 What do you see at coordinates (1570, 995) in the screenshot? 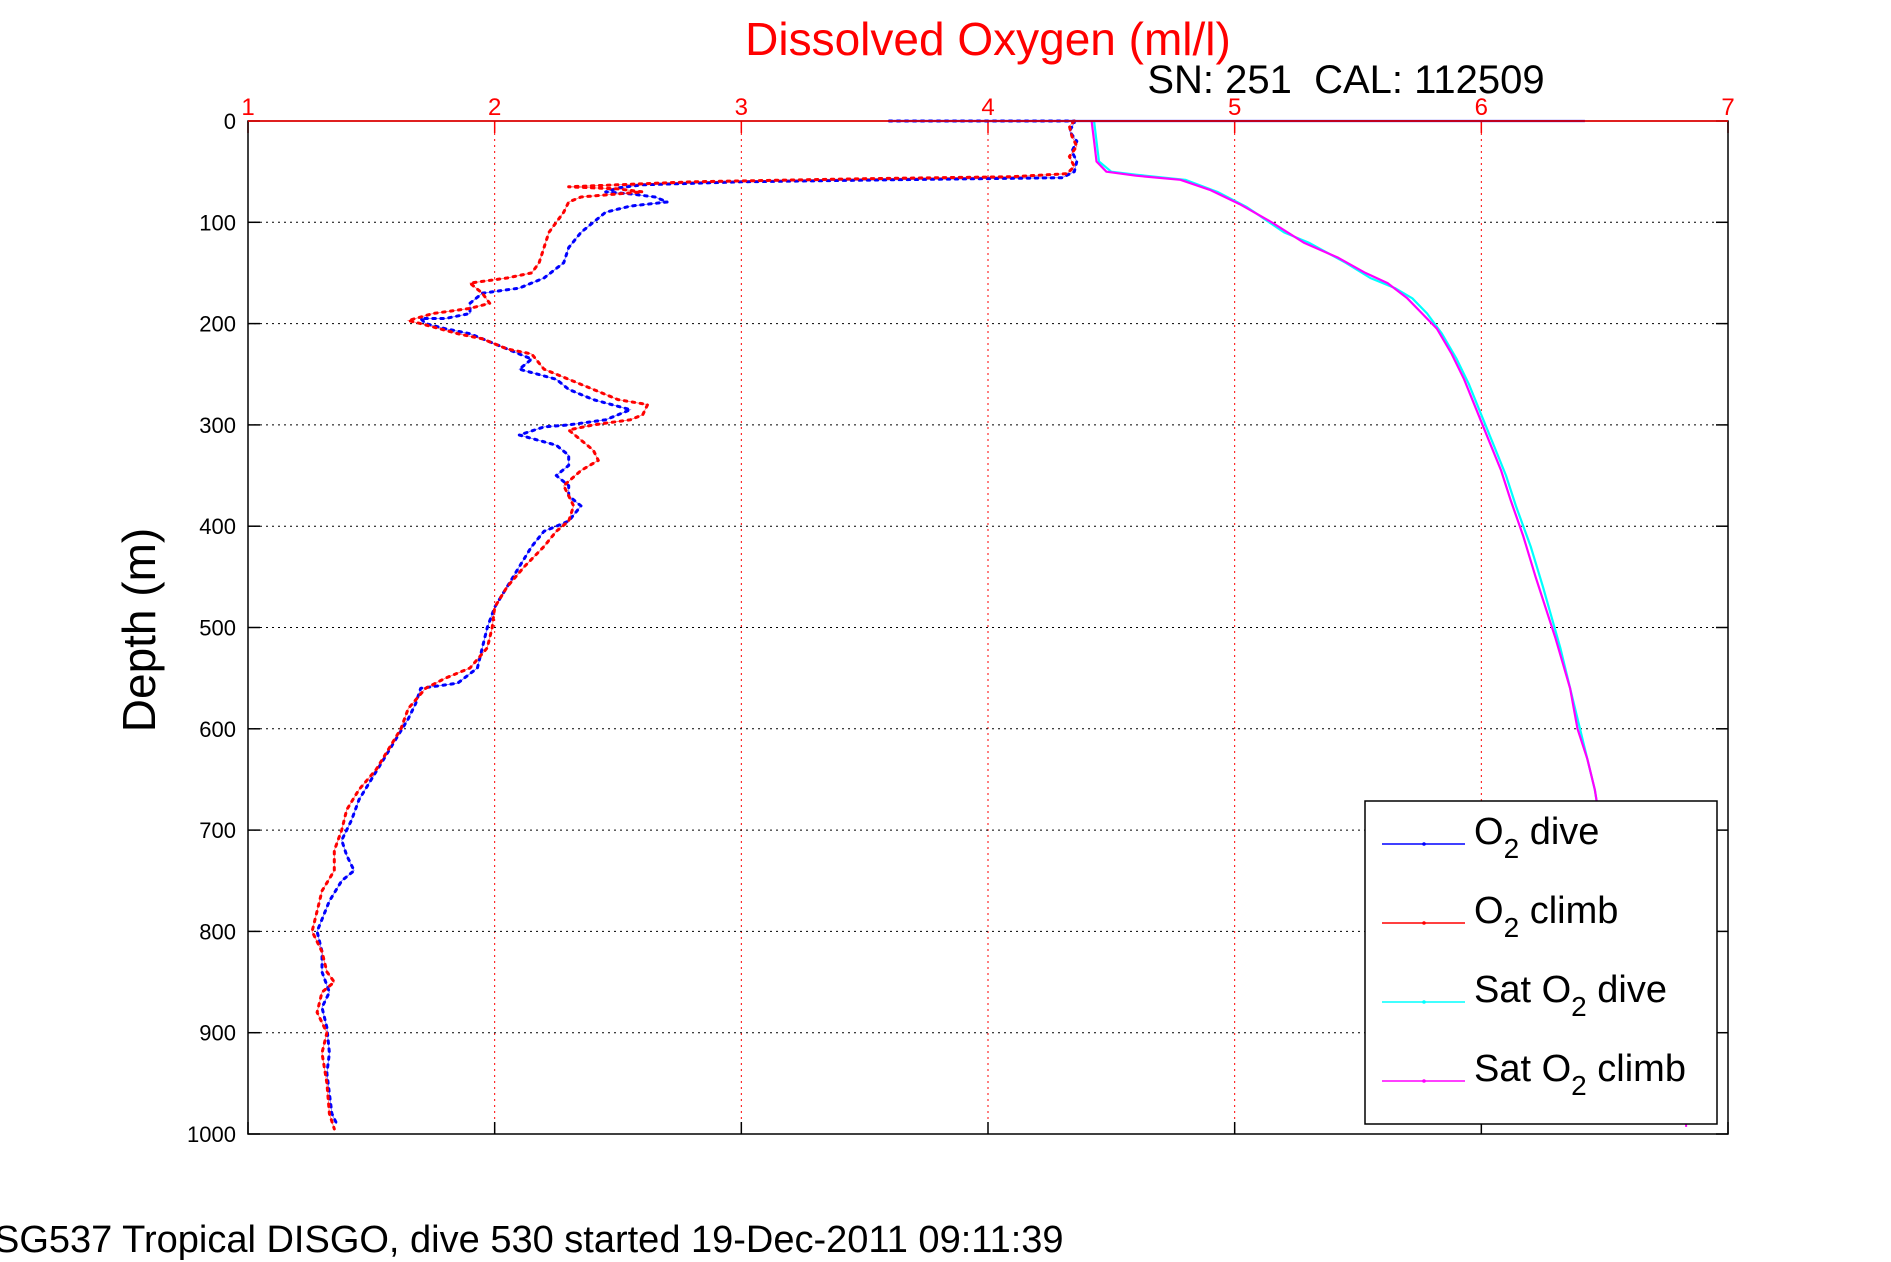
I see `legend-label: Sat O2 dive` at bounding box center [1570, 995].